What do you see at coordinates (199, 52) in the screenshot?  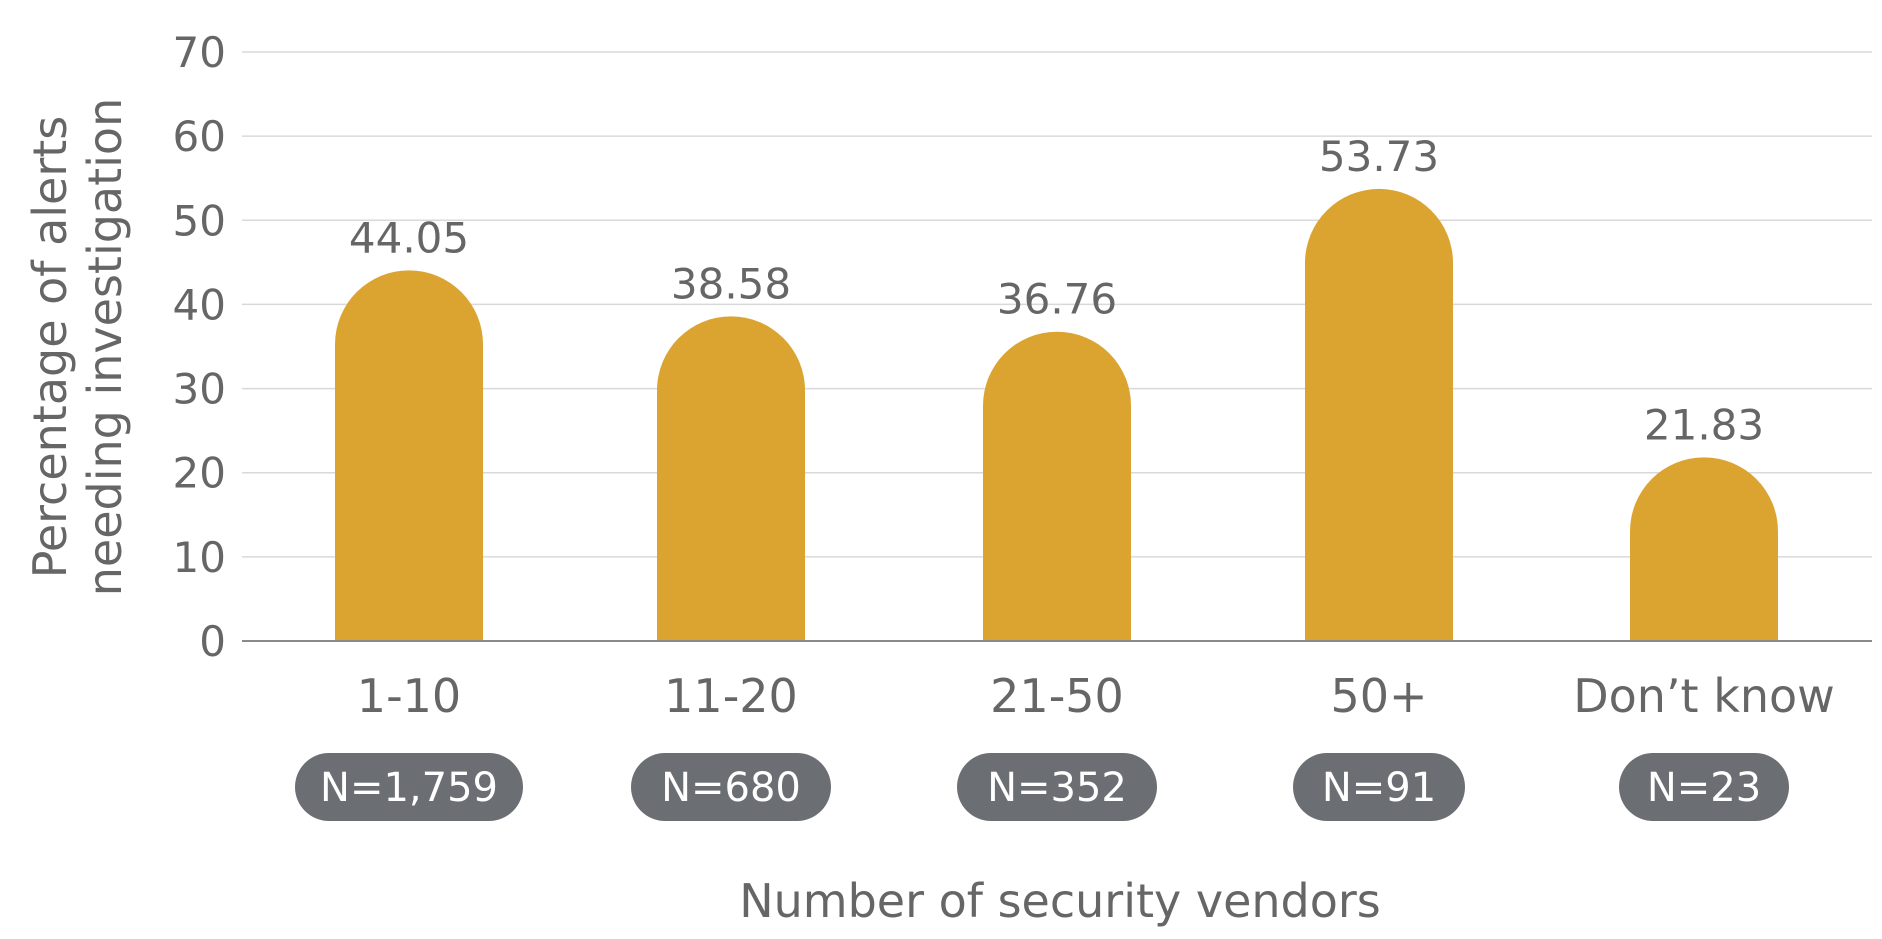 I see `y-tick-label: 70` at bounding box center [199, 52].